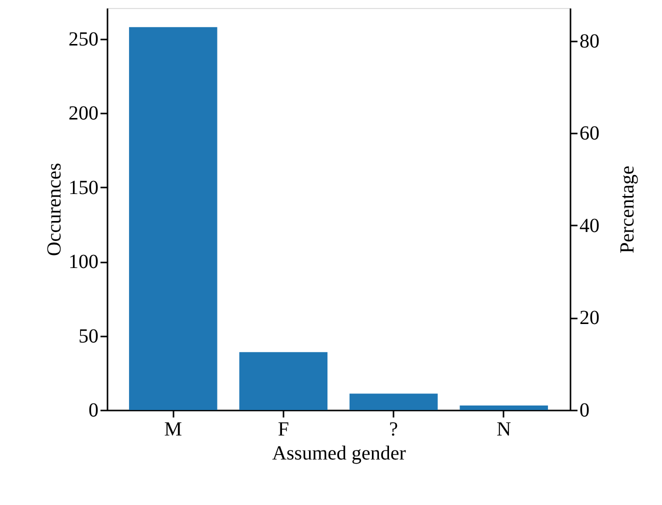 The height and width of the screenshot is (505, 662). Describe the element at coordinates (55, 209) in the screenshot. I see `y-axis-title: Occurences` at that location.